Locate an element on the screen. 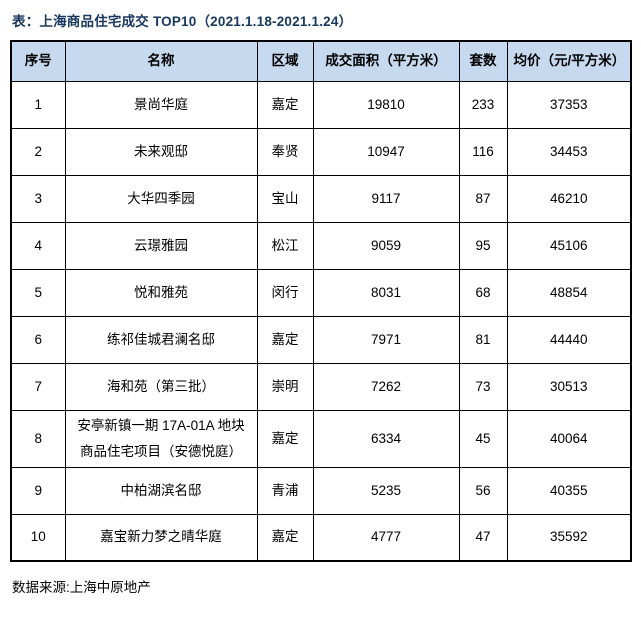  cell-area: 6334 is located at coordinates (386, 438).